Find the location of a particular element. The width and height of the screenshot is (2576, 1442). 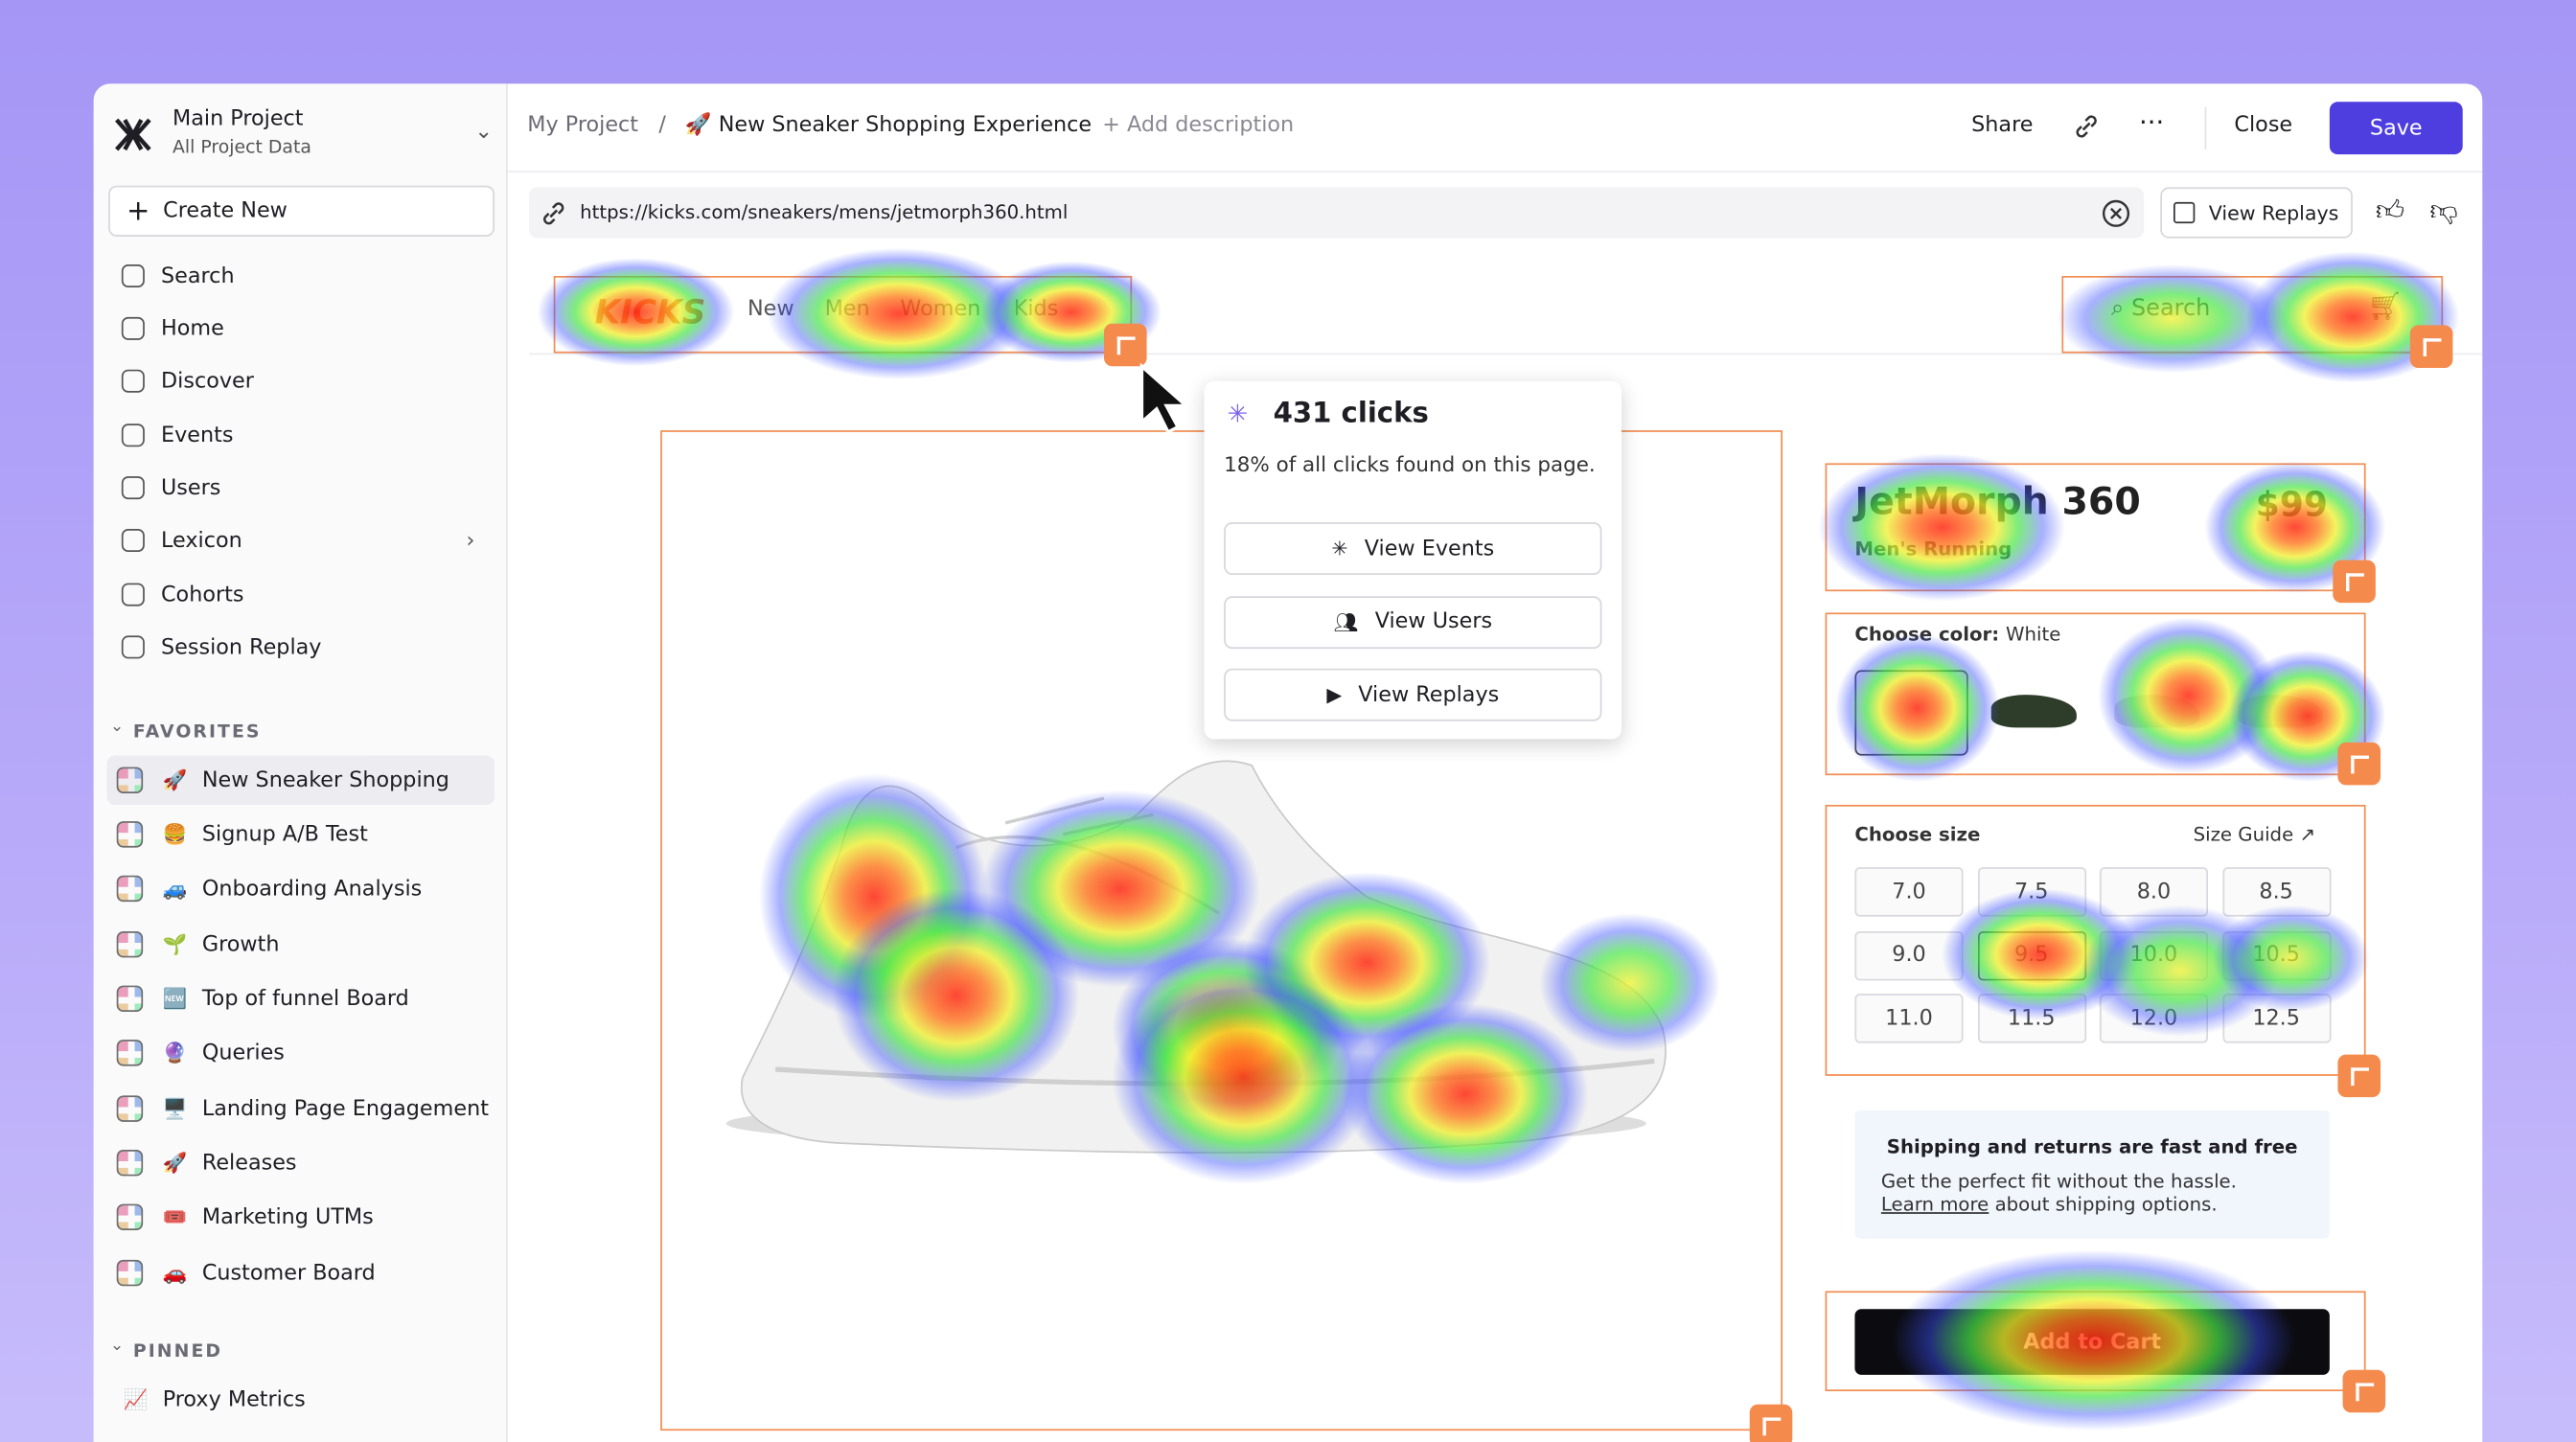

nav-item: Lexicon › is located at coordinates (300, 539).